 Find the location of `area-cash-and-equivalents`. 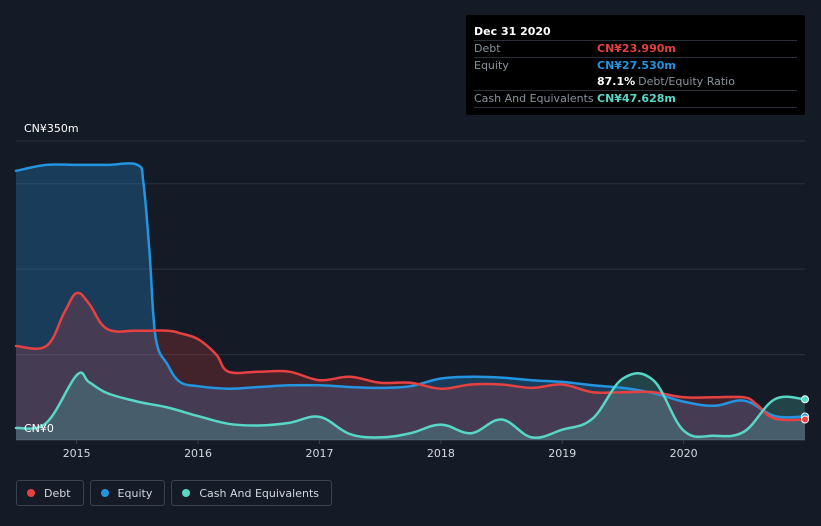

area-cash-and-equivalents is located at coordinates (410, 406).